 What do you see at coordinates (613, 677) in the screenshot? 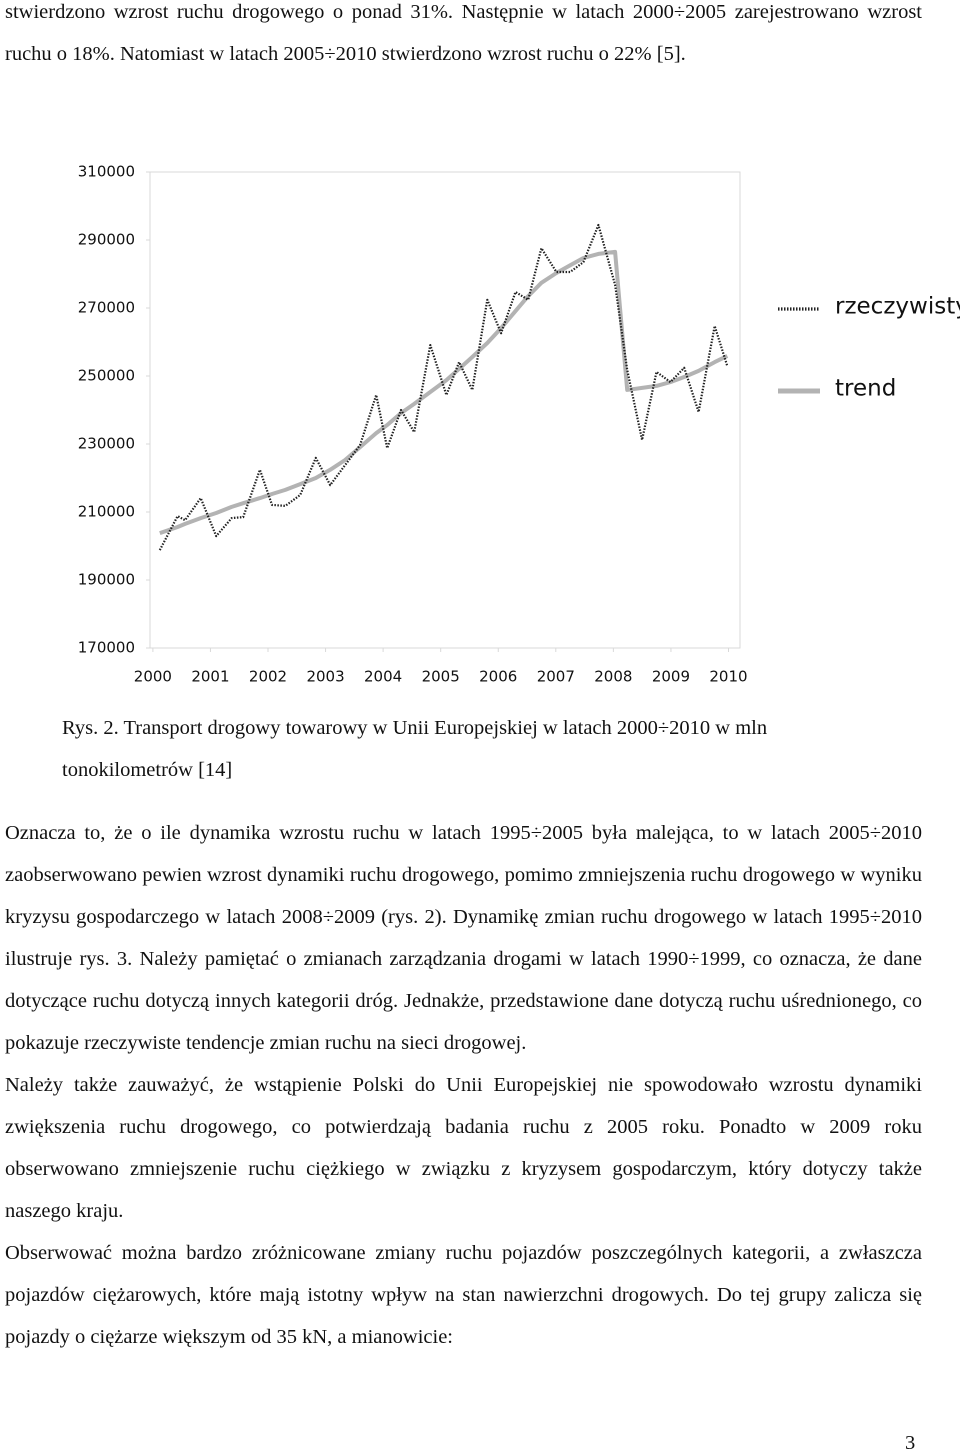
I see `x-tick-label: 2008` at bounding box center [613, 677].